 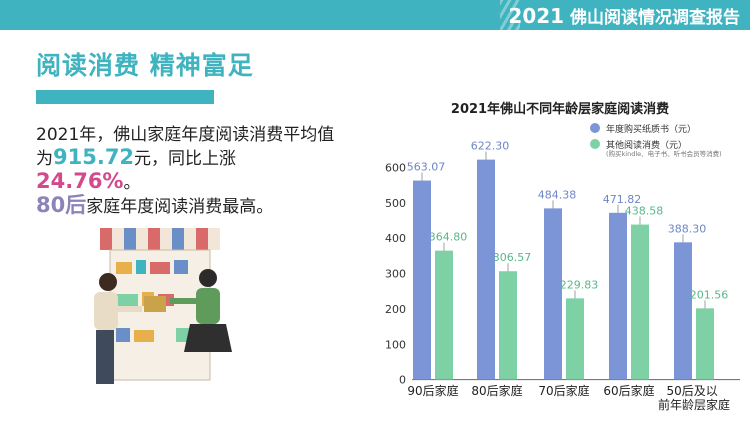 I want to click on x-category-label: 80后家庭, so click(x=496, y=390).